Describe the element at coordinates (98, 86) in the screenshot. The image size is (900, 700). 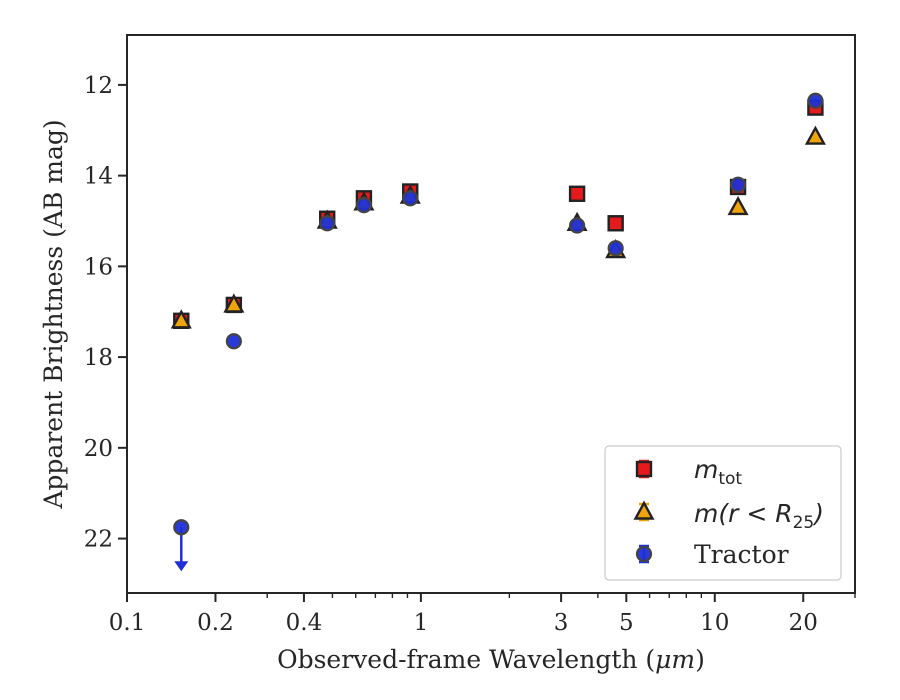
I see `y-tick-label: 12` at that location.